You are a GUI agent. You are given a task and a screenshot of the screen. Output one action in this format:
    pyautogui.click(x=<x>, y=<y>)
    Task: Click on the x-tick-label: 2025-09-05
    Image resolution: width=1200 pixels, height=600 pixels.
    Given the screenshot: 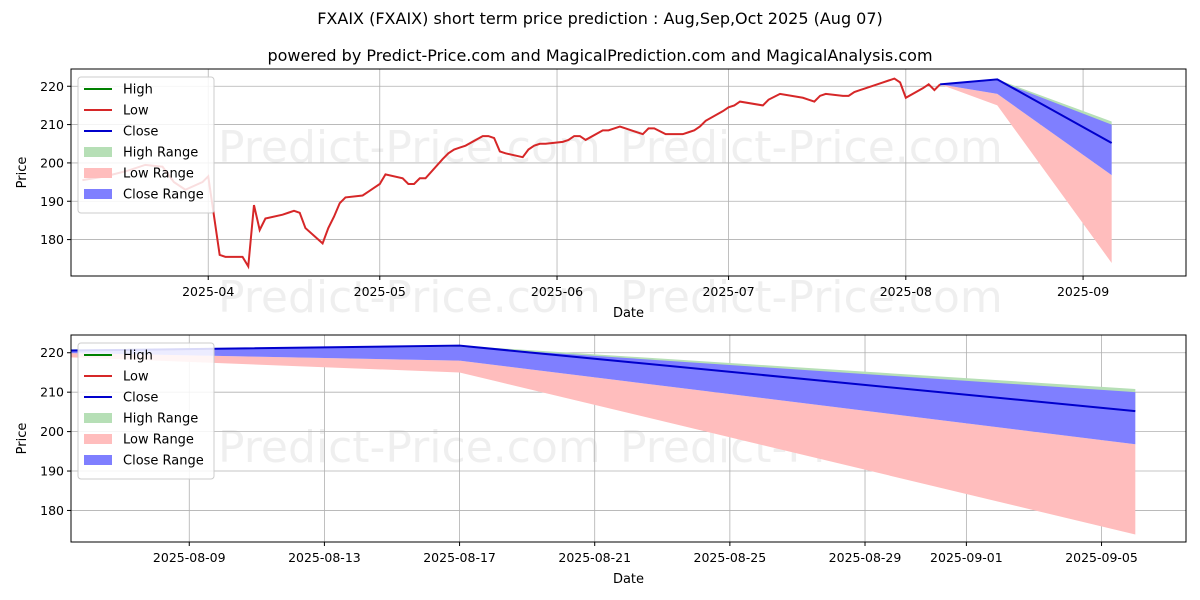 What is the action you would take?
    pyautogui.click(x=1101, y=557)
    